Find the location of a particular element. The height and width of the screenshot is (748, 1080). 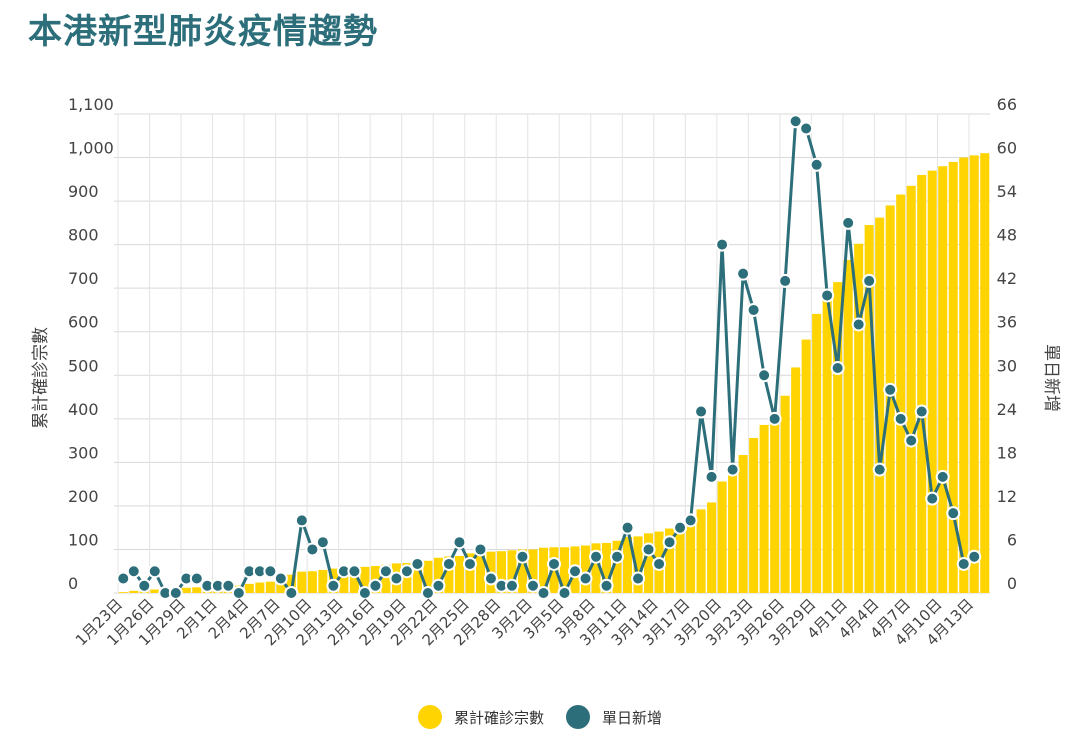

left-tick-label: 500 is located at coordinates (83, 365).